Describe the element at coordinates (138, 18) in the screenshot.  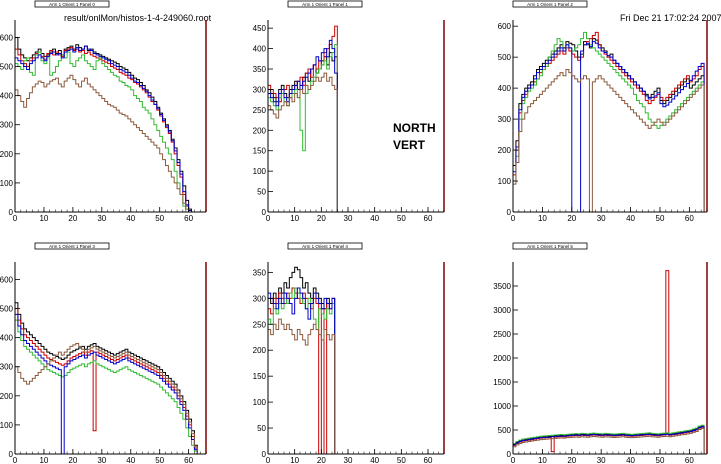
I see `file-path-label: result/onlMon/histos-1-4-249060.root` at that location.